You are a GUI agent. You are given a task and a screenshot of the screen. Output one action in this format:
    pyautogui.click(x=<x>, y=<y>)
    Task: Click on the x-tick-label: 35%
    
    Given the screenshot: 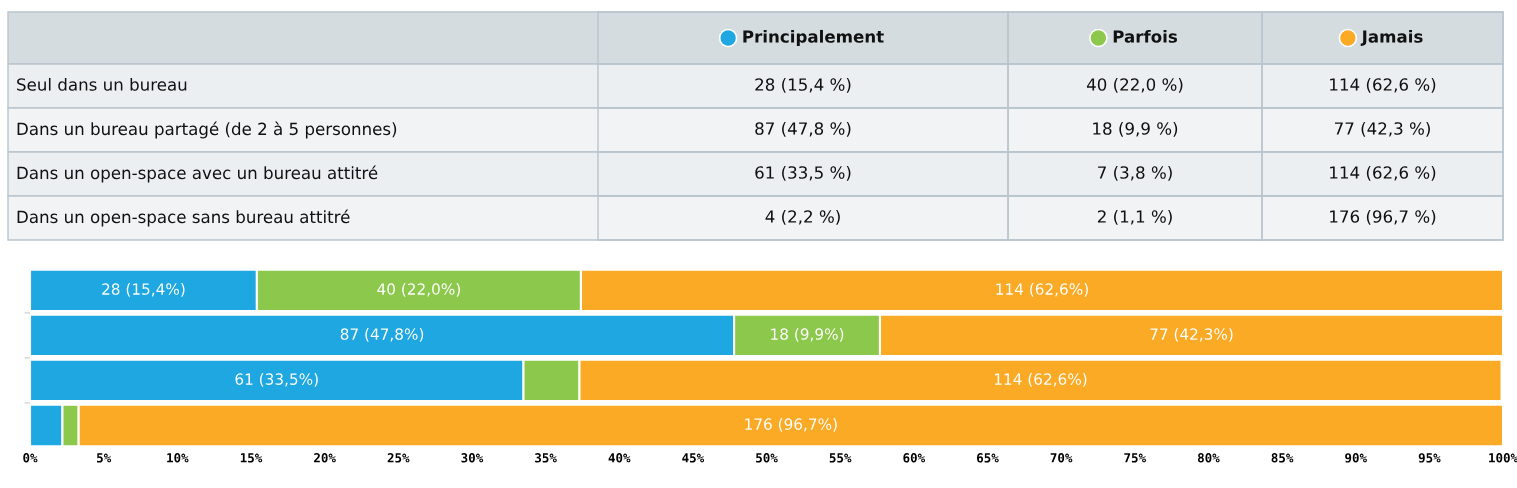 What is the action you would take?
    pyautogui.click(x=546, y=458)
    